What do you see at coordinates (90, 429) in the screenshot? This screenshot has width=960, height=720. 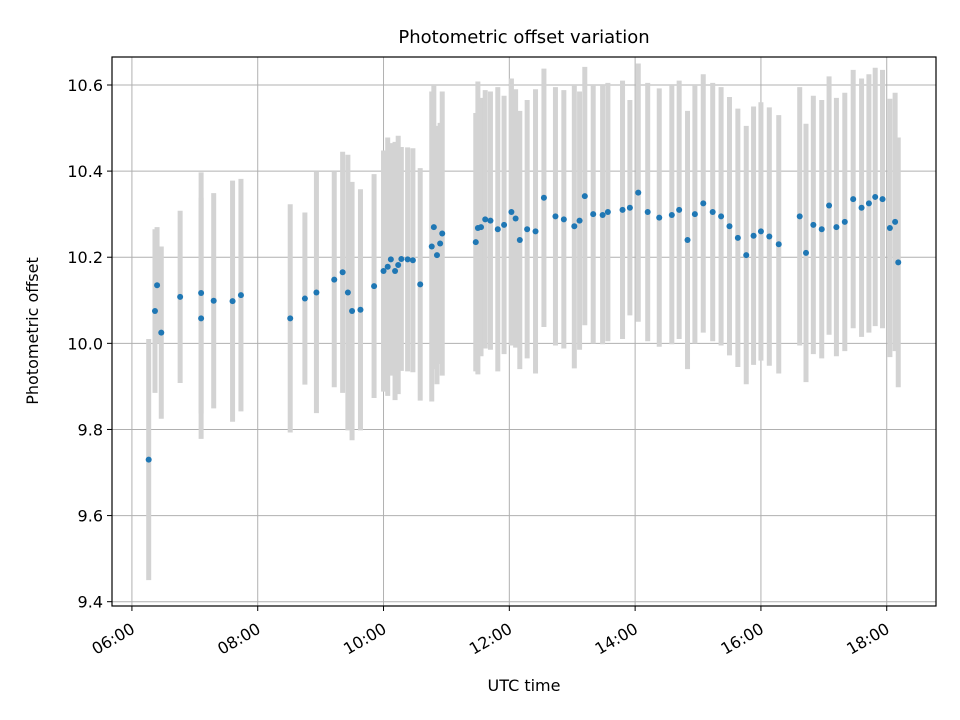 I see `y-tick-label: 9.8` at bounding box center [90, 429].